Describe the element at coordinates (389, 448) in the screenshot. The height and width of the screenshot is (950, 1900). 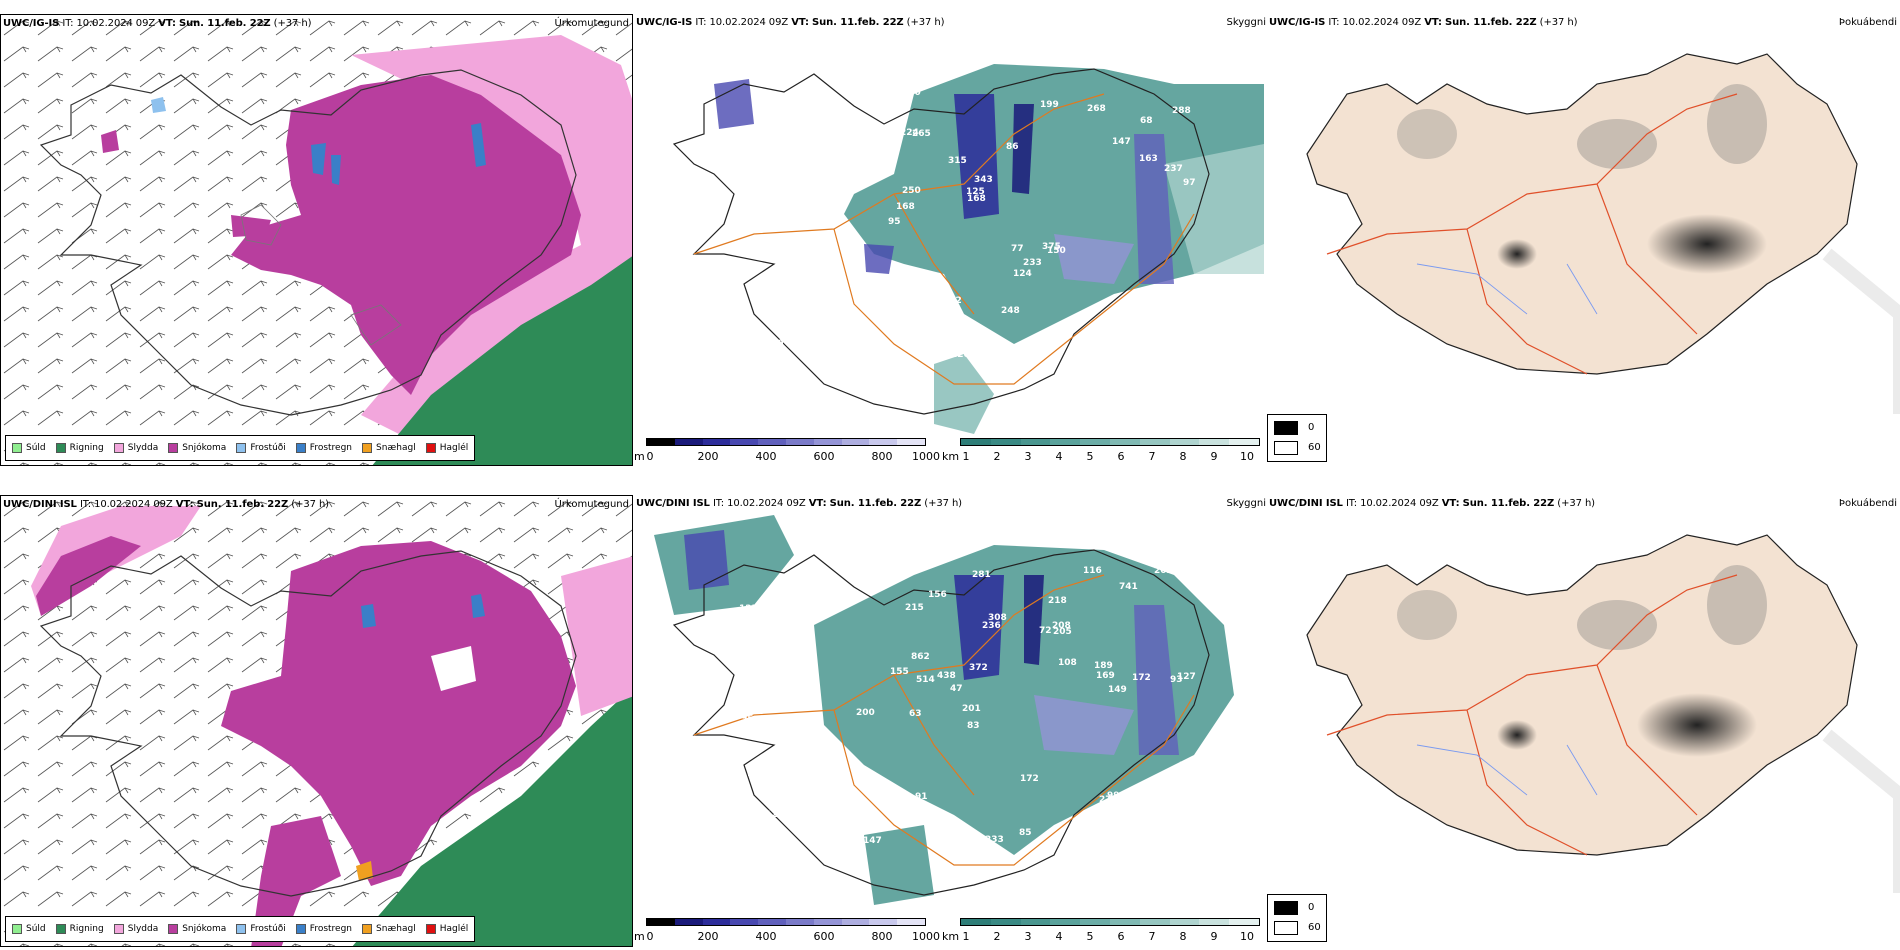
I see `legend-item: Snæhagl` at that location.